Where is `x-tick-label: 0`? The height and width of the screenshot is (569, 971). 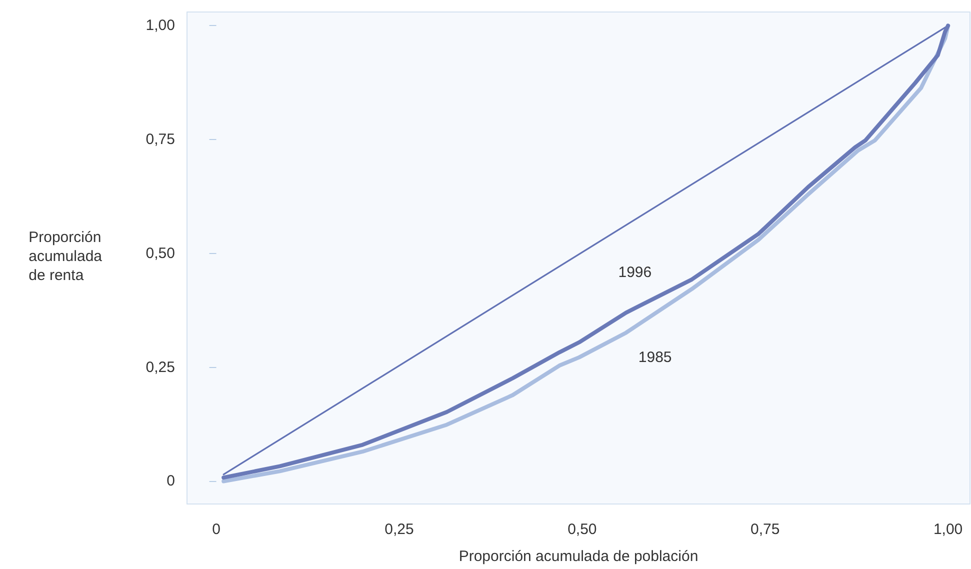 x-tick-label: 0 is located at coordinates (216, 529).